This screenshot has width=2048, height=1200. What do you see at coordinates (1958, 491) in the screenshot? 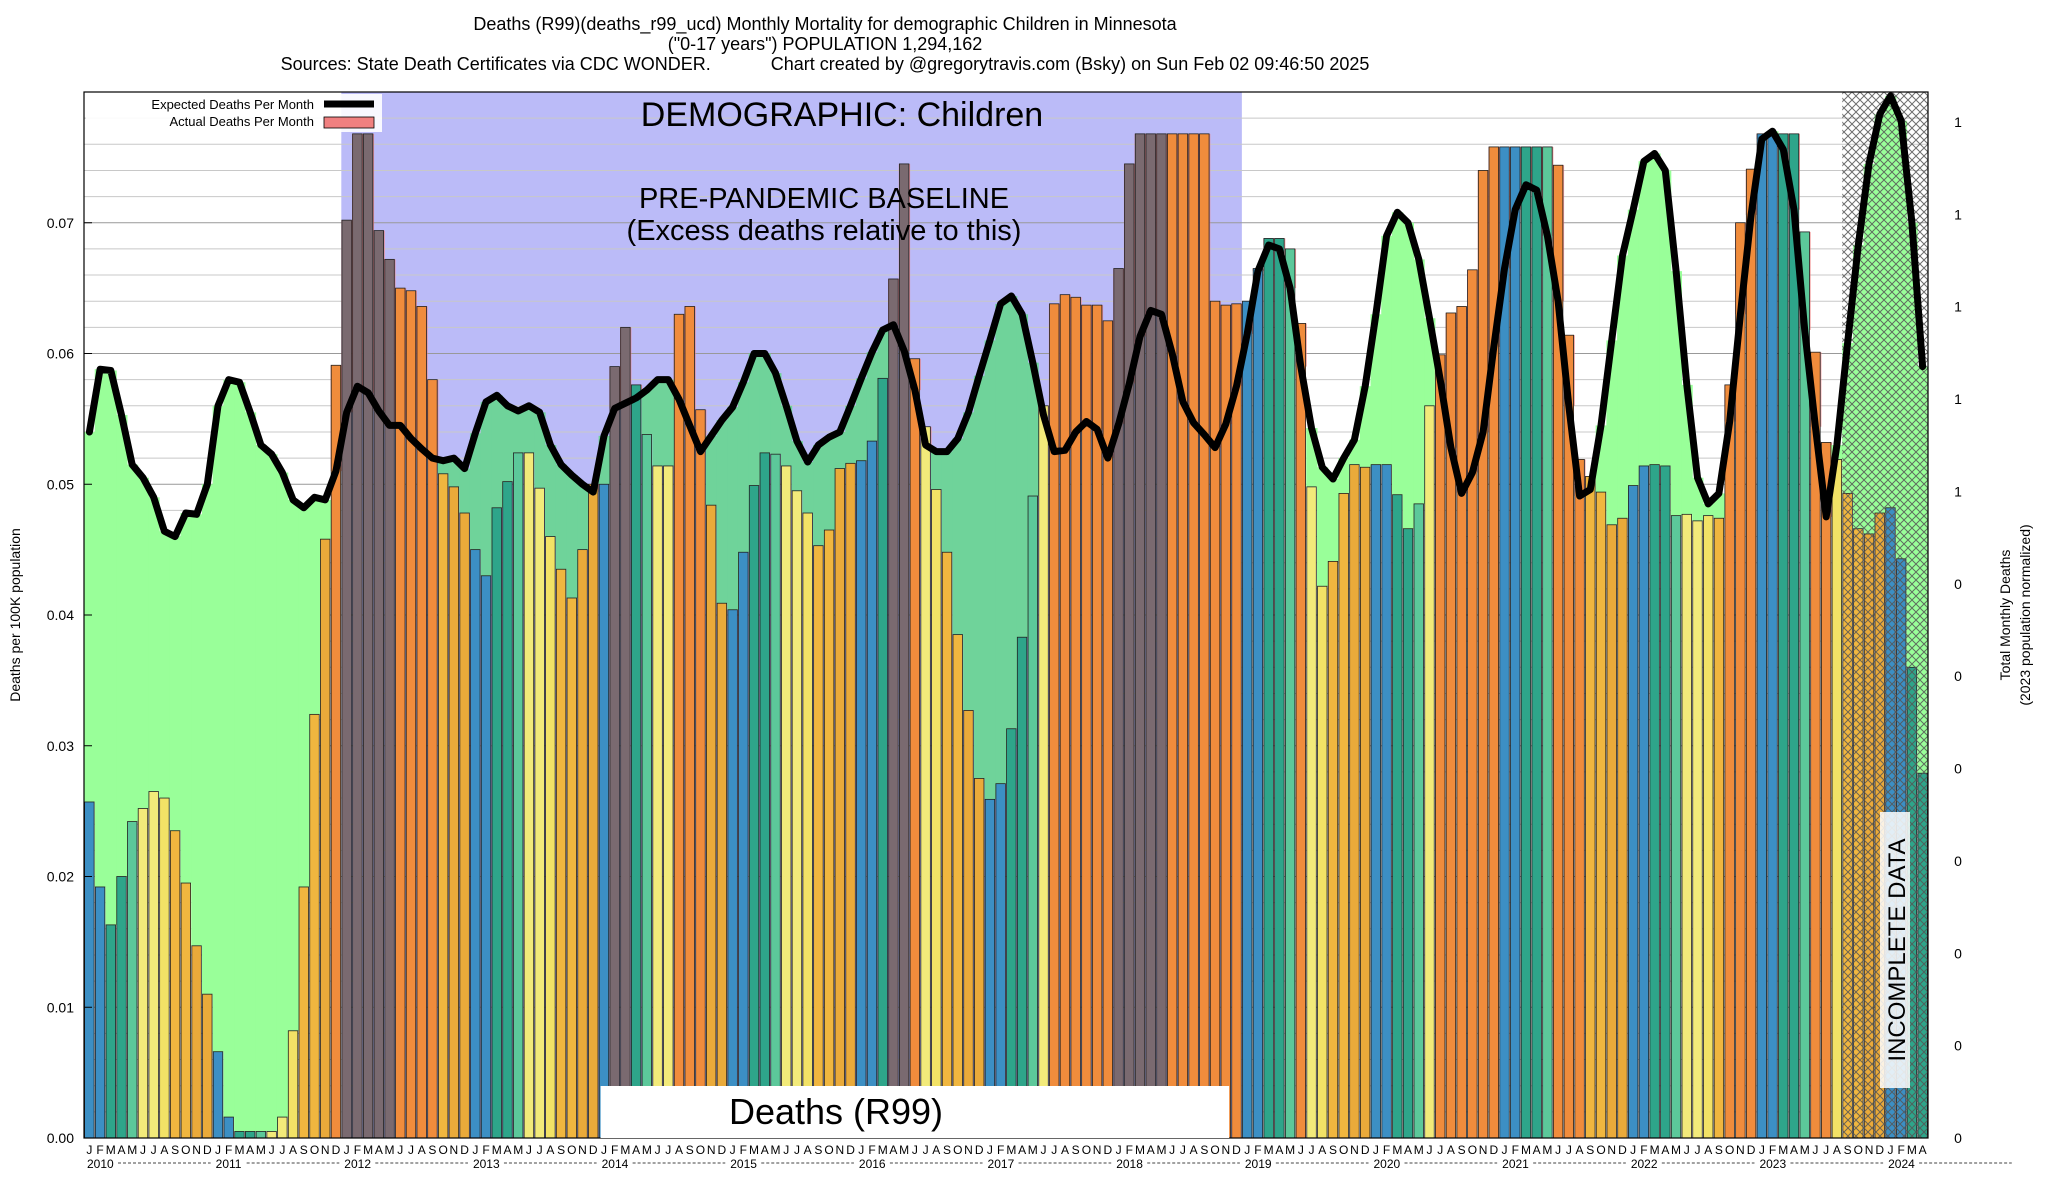
I see `right-tick-label: 1` at bounding box center [1958, 491].